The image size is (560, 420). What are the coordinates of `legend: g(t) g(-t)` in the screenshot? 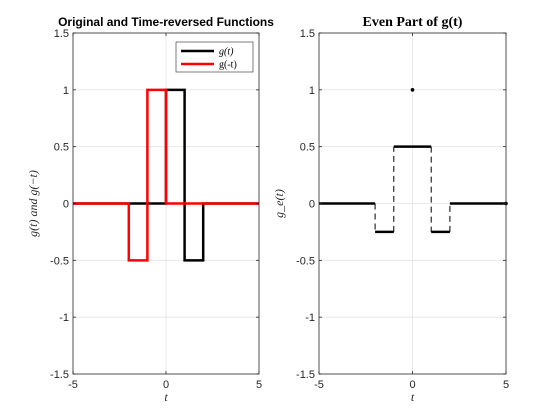 It's located at (214, 57).